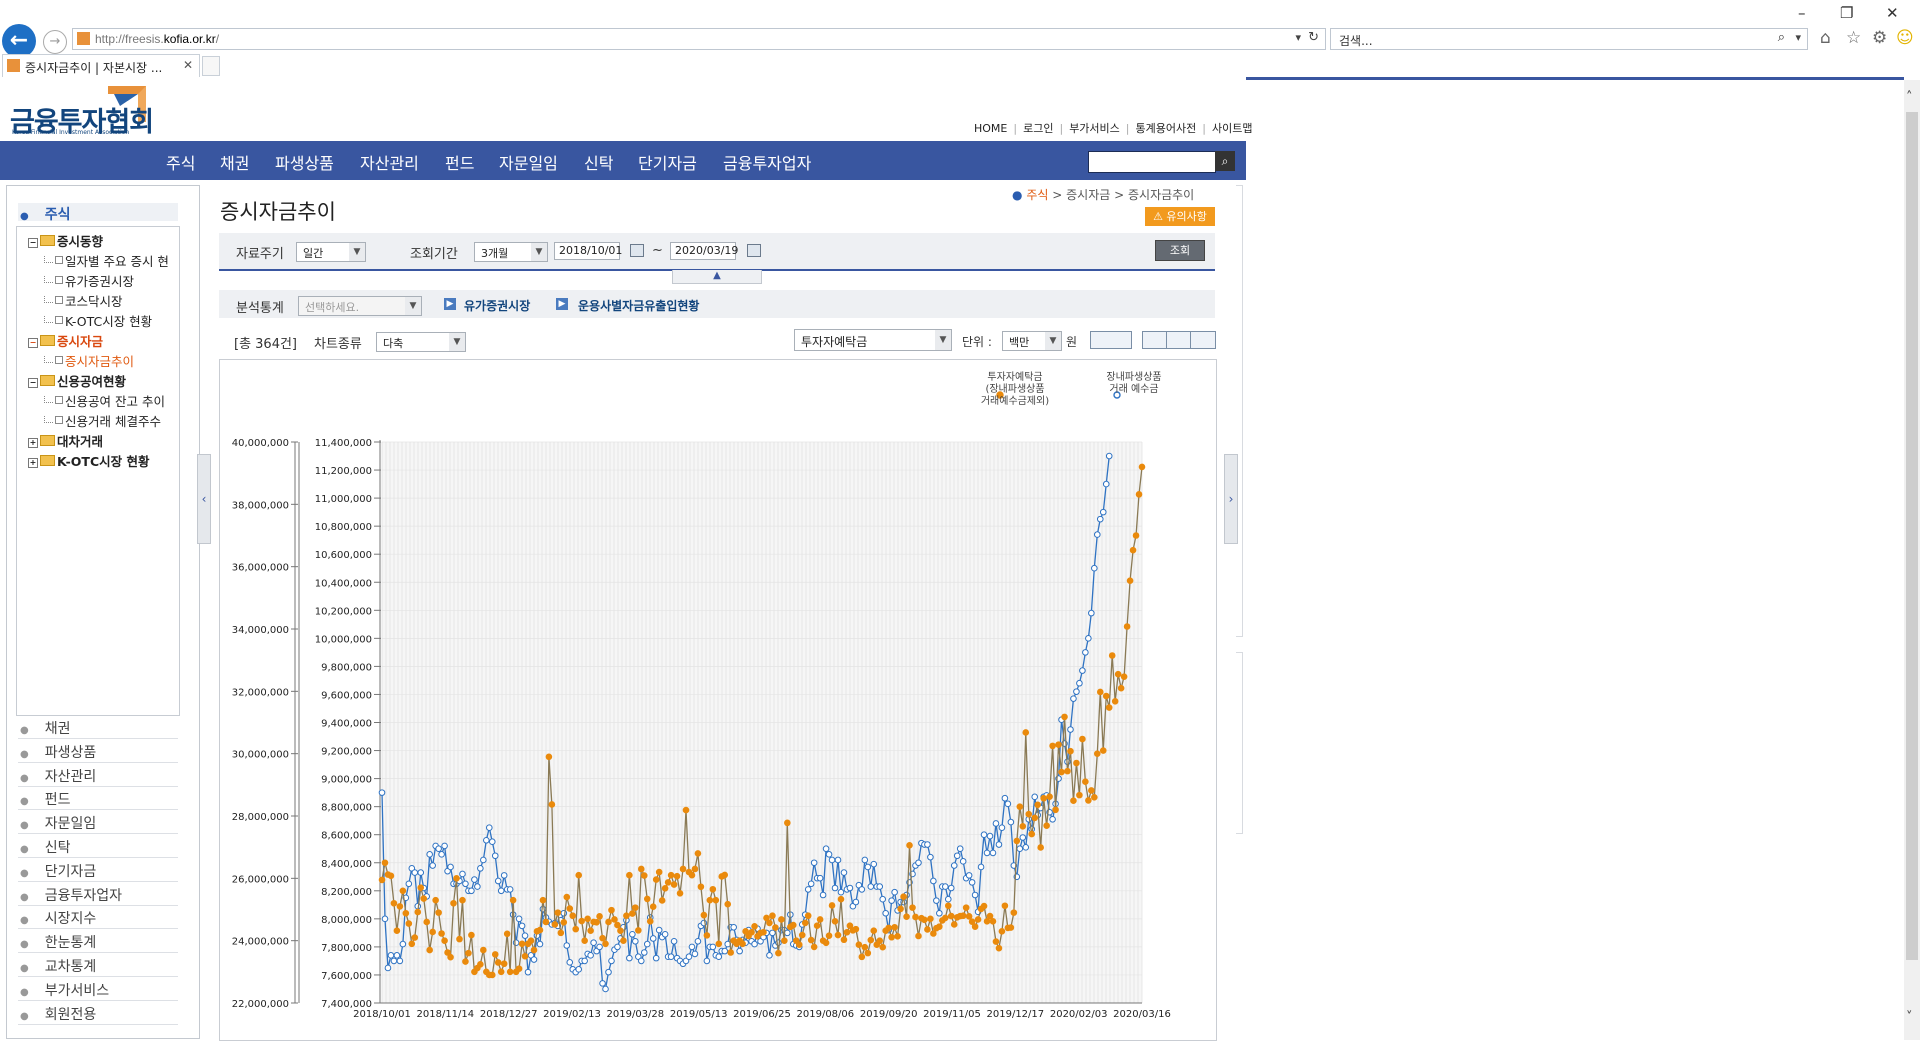 The width and height of the screenshot is (1920, 1043). What do you see at coordinates (1155, 340) in the screenshot?
I see `grid-view-icon` at bounding box center [1155, 340].